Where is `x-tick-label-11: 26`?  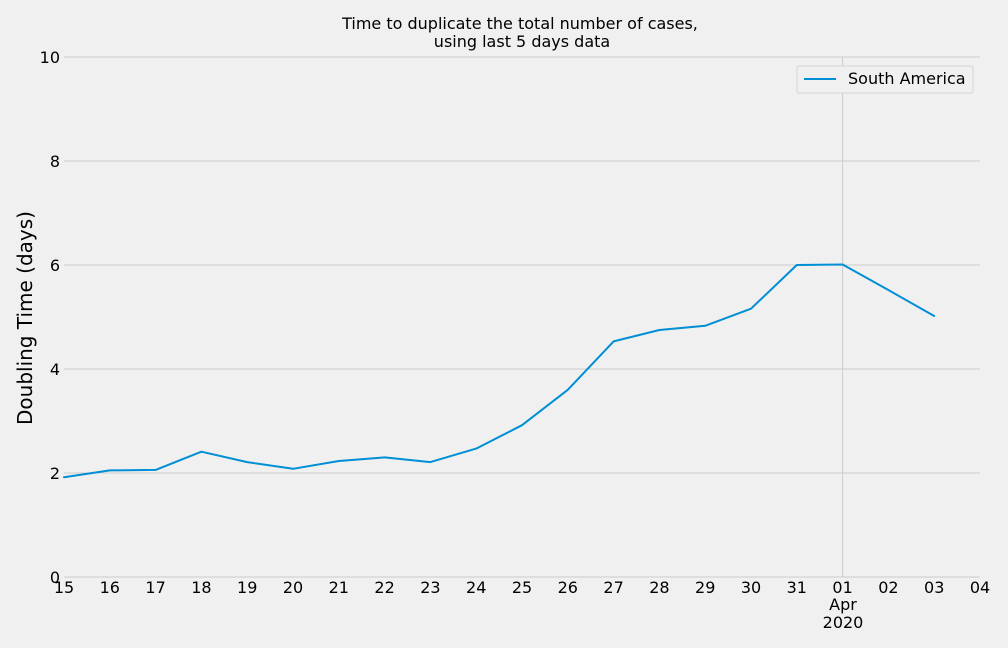
x-tick-label-11: 26 is located at coordinates (568, 587).